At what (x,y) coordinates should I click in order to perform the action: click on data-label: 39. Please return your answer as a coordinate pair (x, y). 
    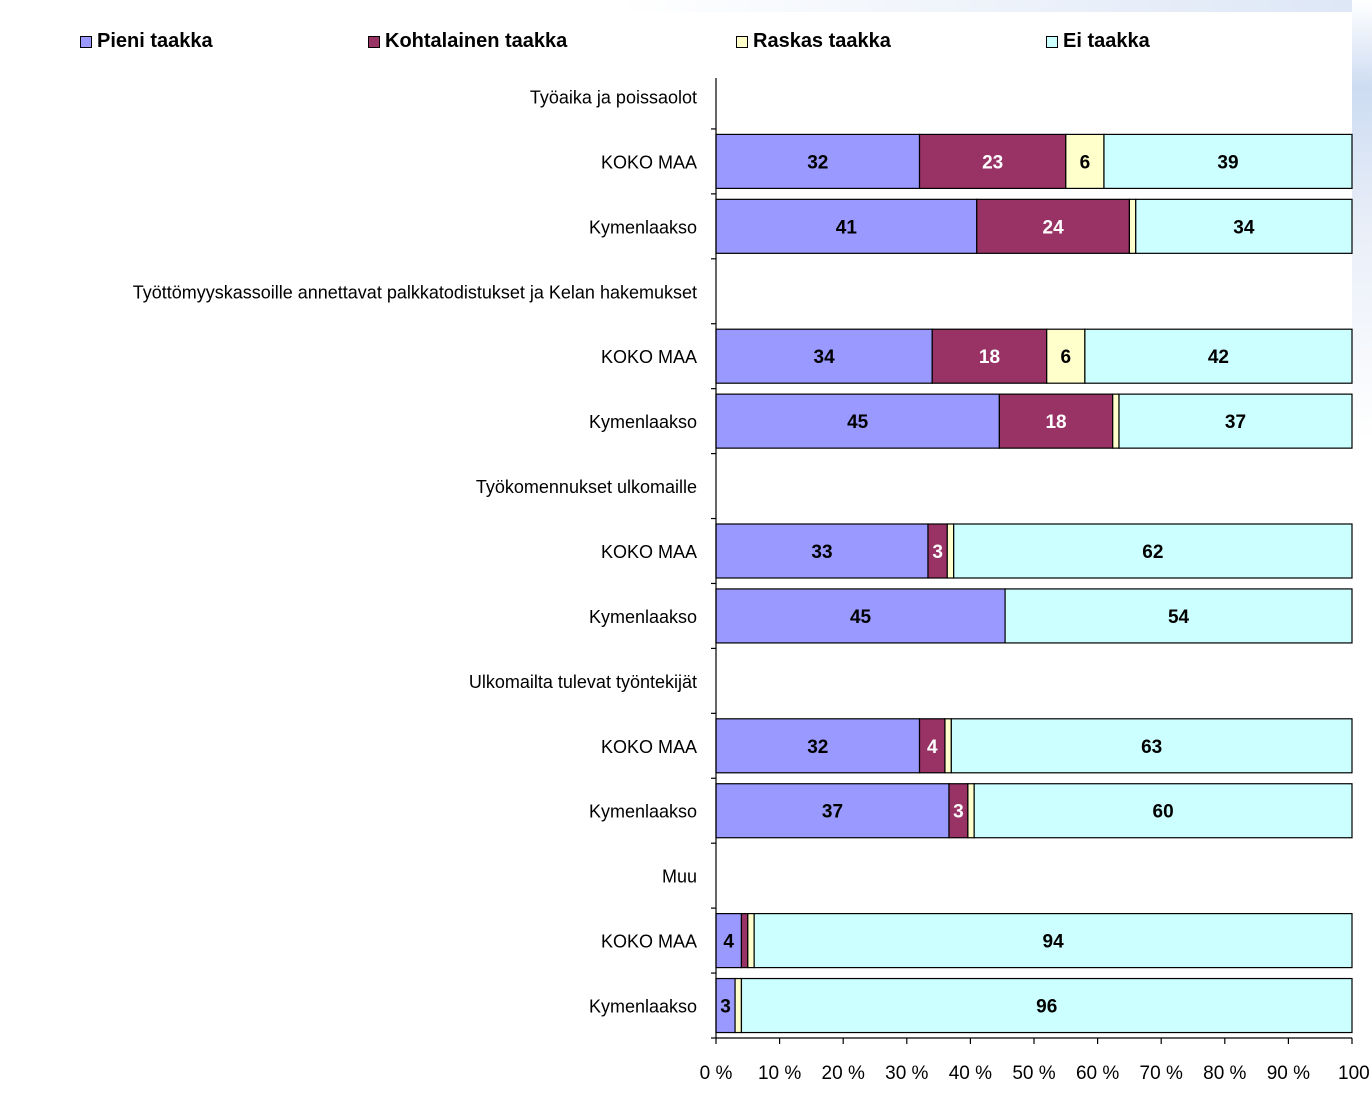
    Looking at the image, I should click on (1227, 162).